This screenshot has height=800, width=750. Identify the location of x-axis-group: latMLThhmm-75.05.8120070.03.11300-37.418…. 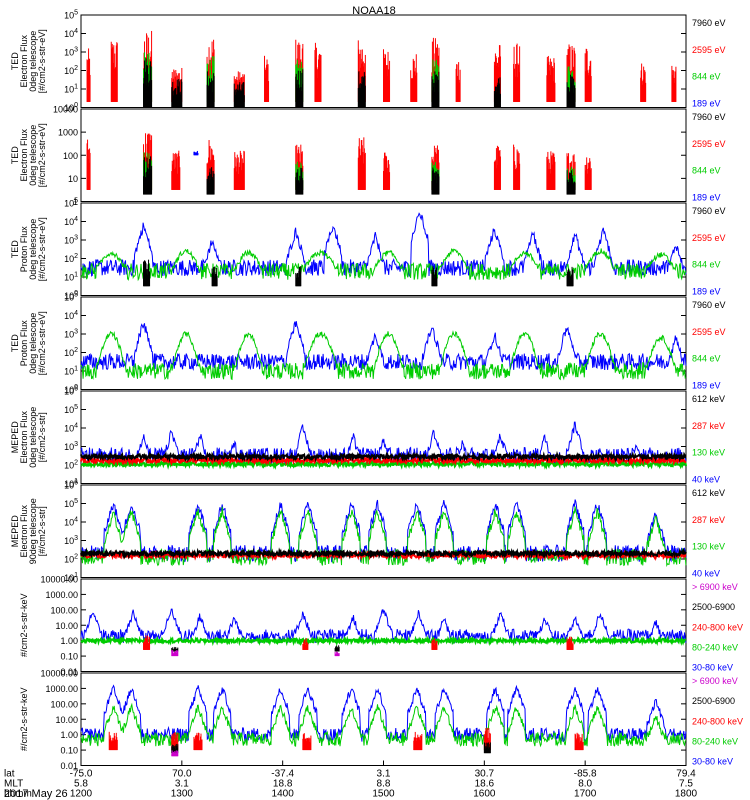
(351, 780).